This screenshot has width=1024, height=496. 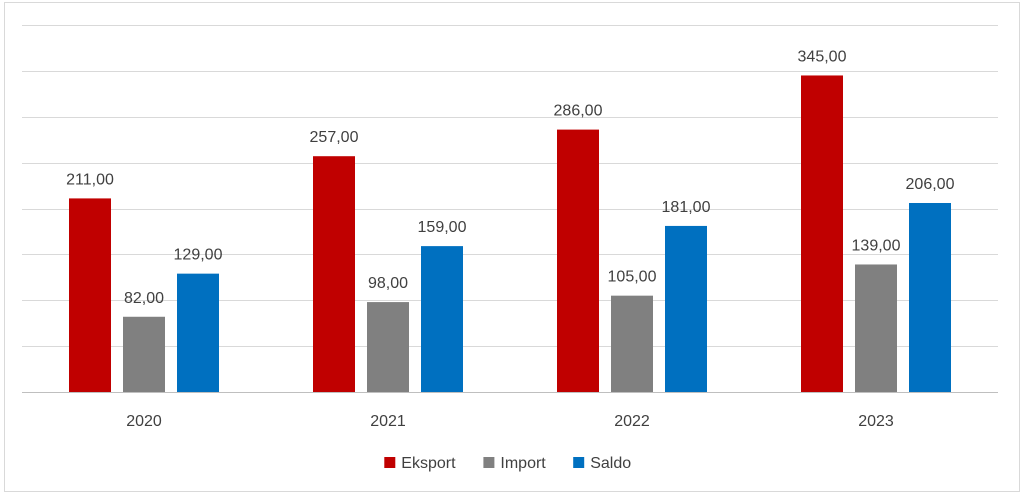 What do you see at coordinates (442, 227) in the screenshot?
I see `data-label-saldo-2021: 159,00` at bounding box center [442, 227].